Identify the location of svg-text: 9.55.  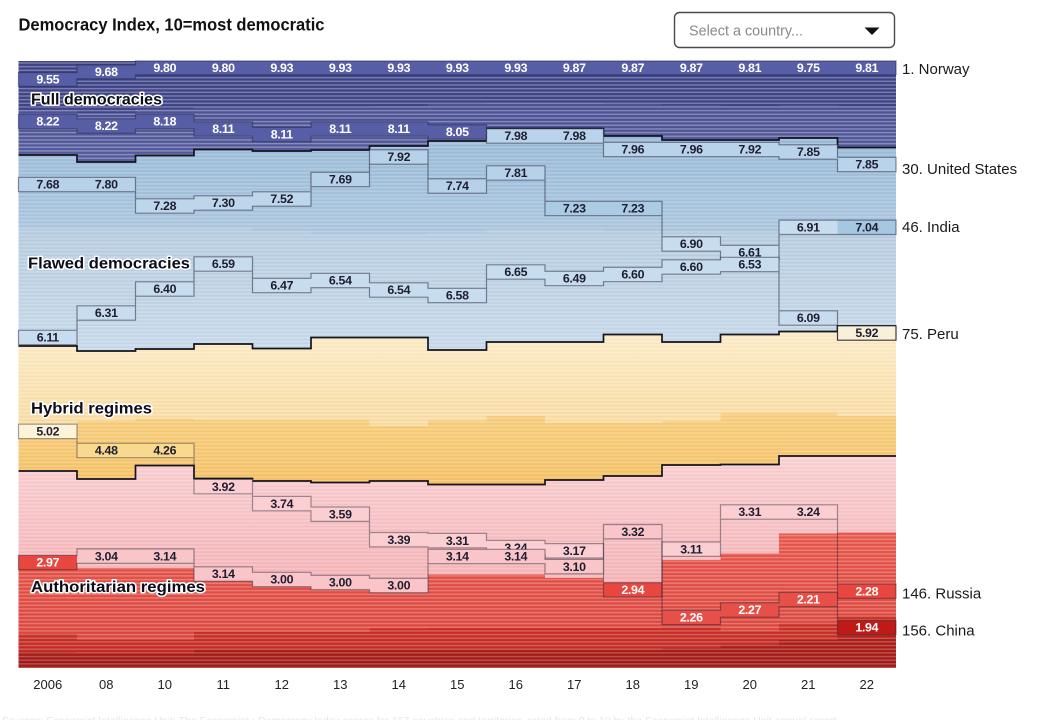
(47, 80).